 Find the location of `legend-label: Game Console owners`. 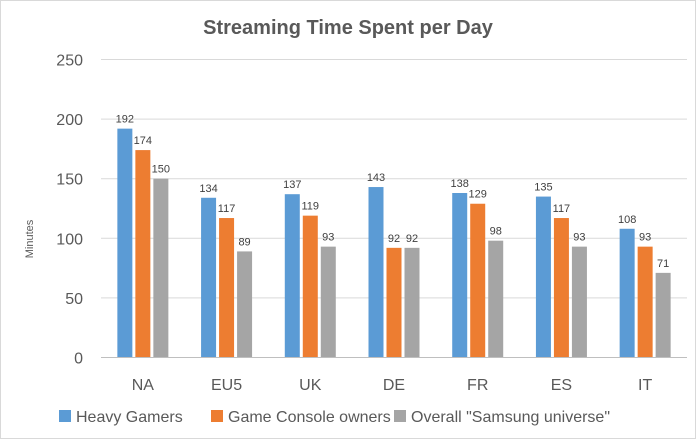

legend-label: Game Console owners is located at coordinates (309, 417).